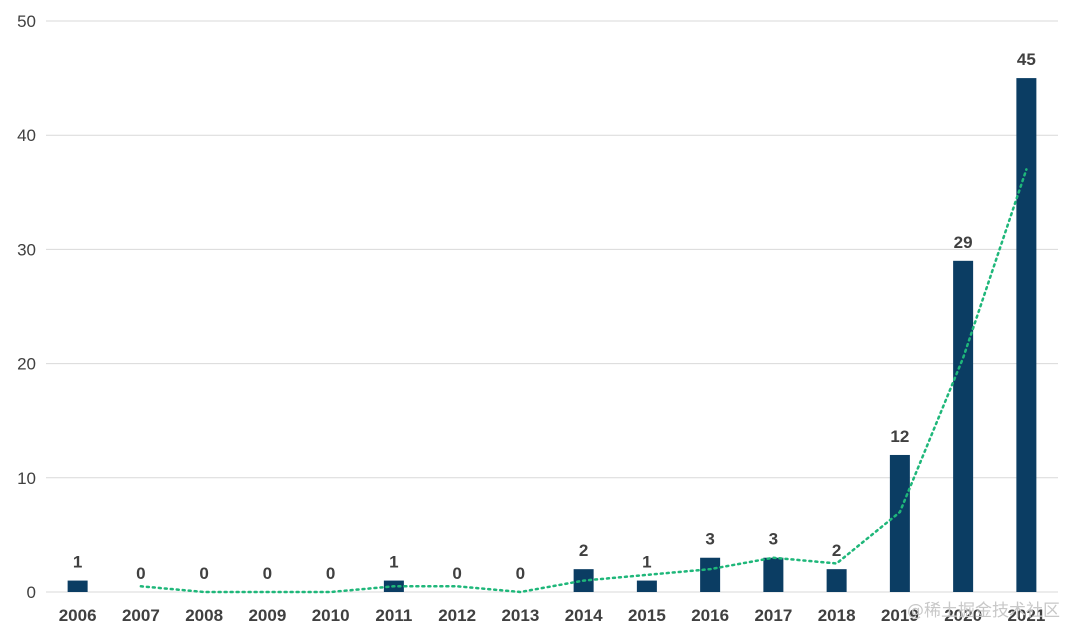 This screenshot has width=1080, height=641. What do you see at coordinates (520, 573) in the screenshot?
I see `data-label-2013: 0` at bounding box center [520, 573].